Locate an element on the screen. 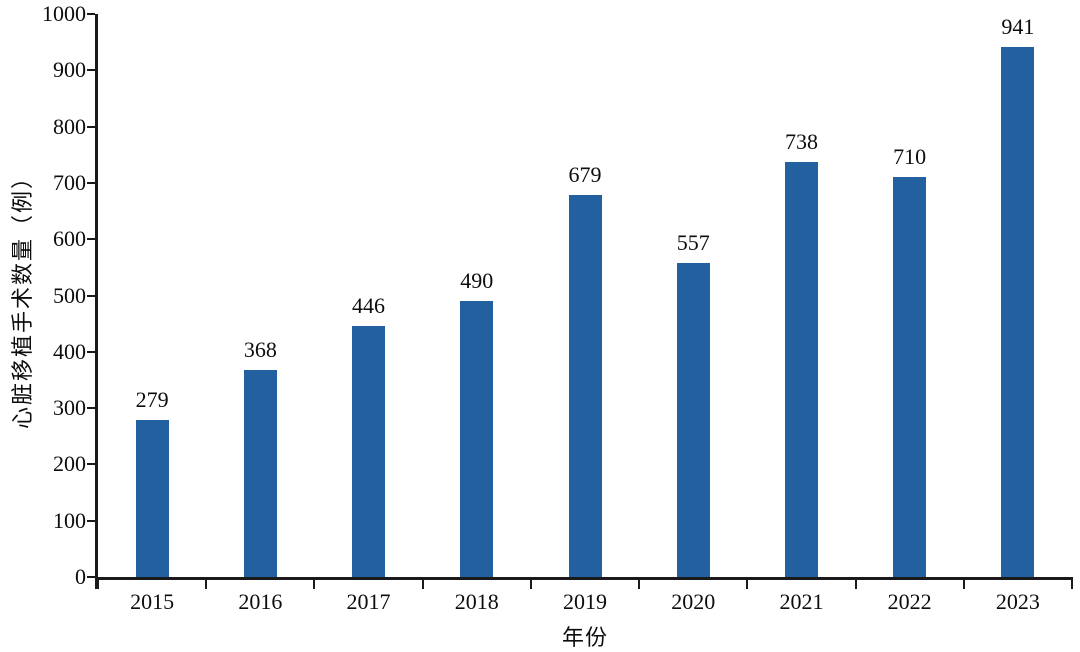 This screenshot has height=652, width=1080. bar-value-label: 446 is located at coordinates (369, 305).